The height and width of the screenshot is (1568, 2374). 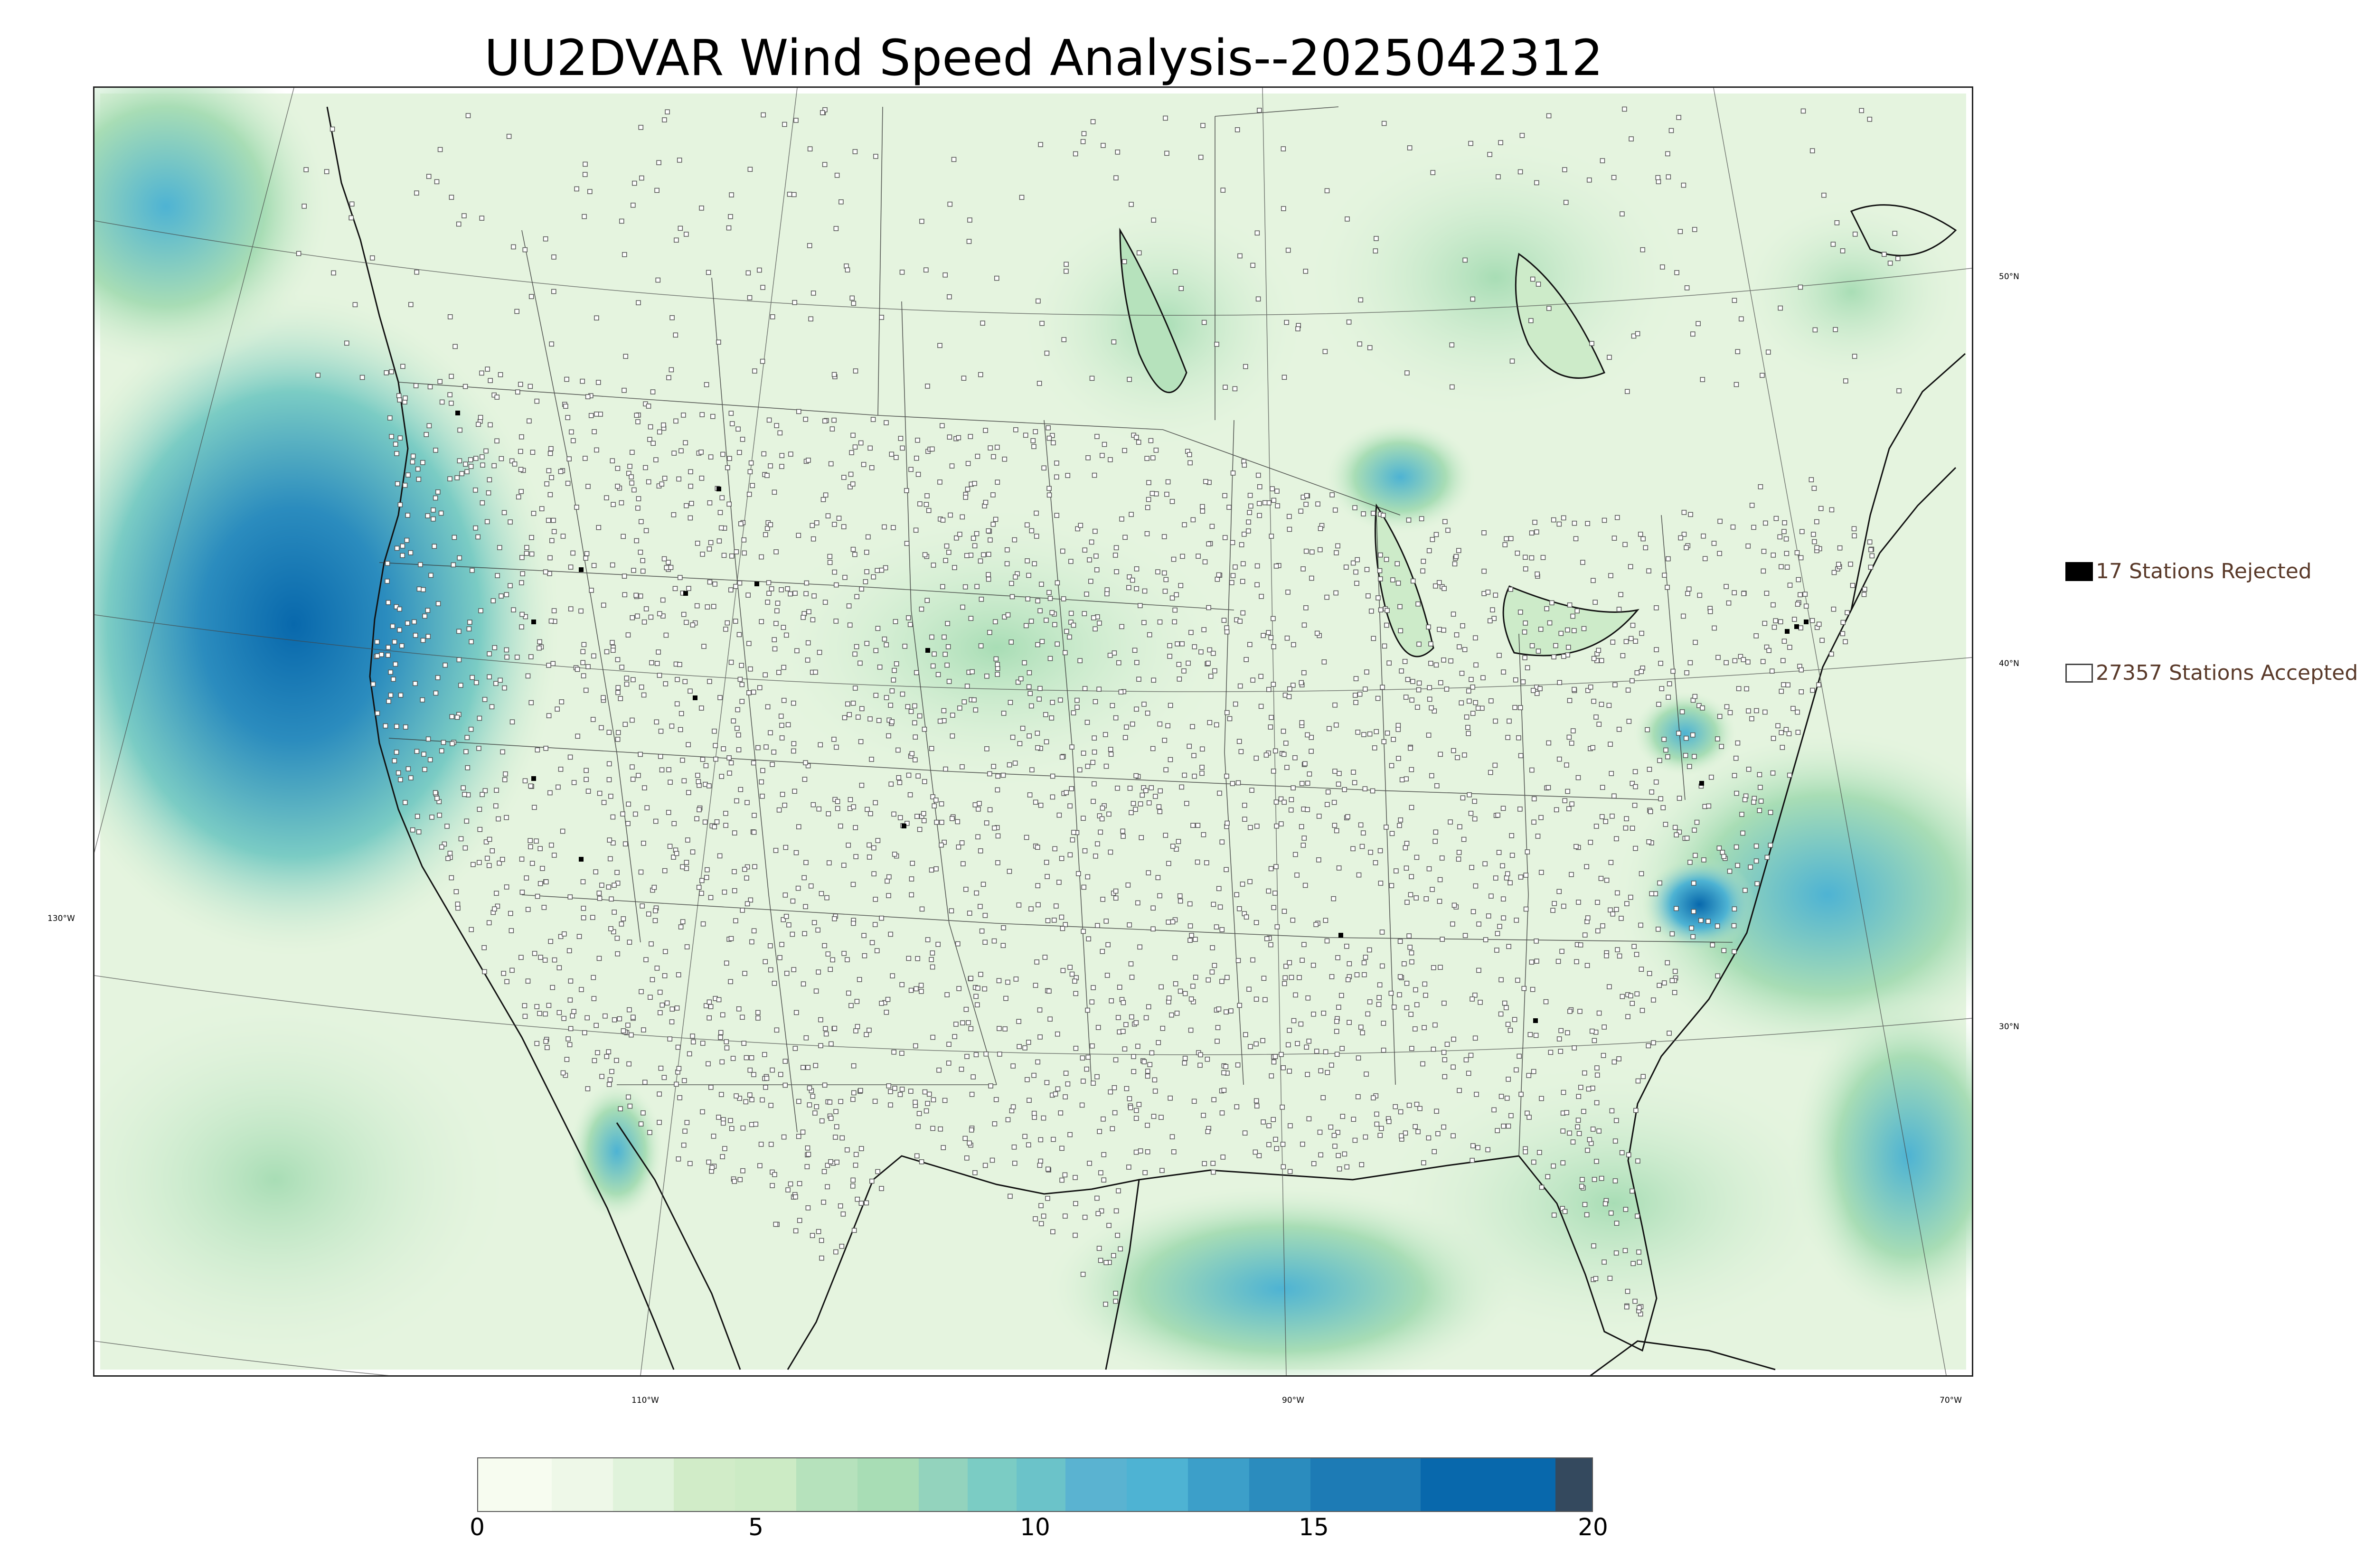 I want to click on colorbar-segment, so click(x=888, y=1485).